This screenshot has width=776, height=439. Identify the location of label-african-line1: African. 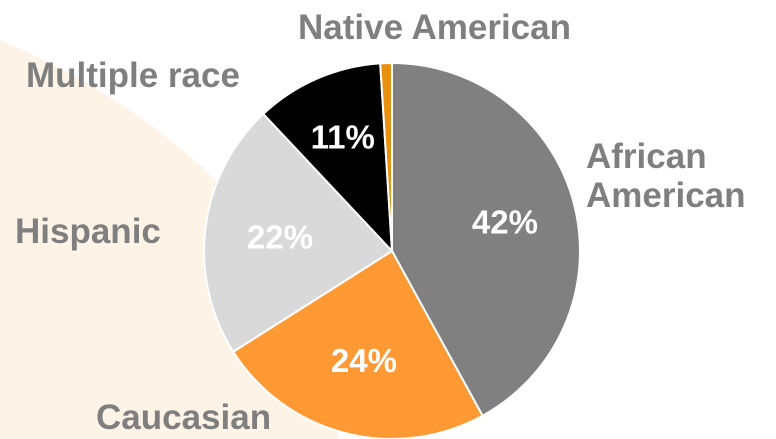
(646, 156).